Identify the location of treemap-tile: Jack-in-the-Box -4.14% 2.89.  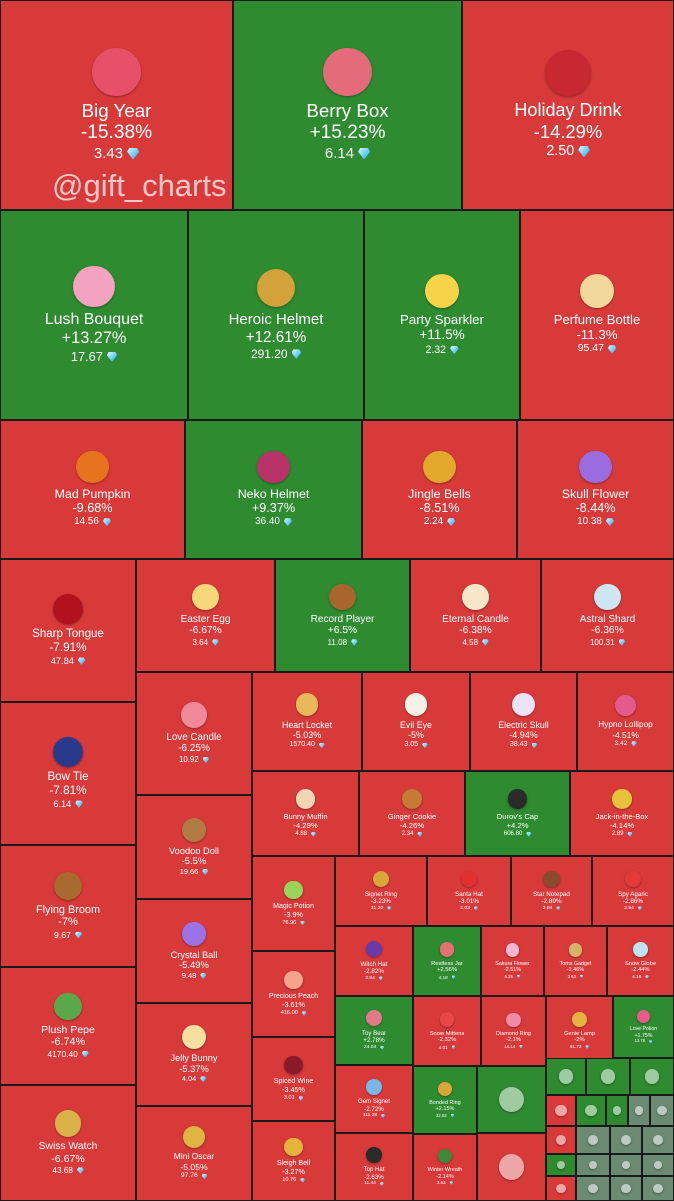
(622, 813).